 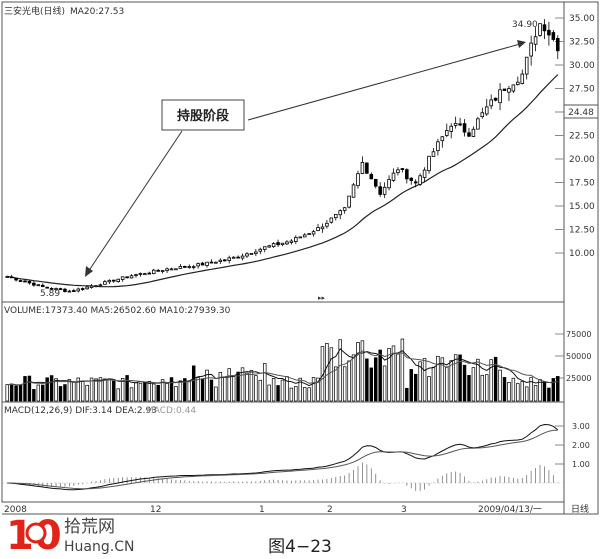 What do you see at coordinates (582, 160) in the screenshot?
I see `price-tick-label: 20.00` at bounding box center [582, 160].